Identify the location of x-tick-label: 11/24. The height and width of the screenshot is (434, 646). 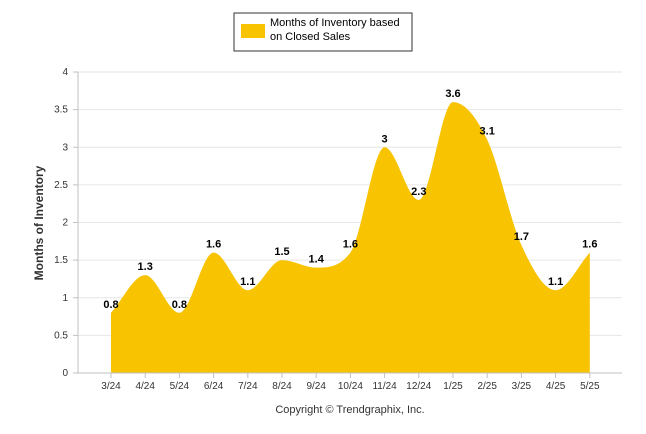
(384, 386).